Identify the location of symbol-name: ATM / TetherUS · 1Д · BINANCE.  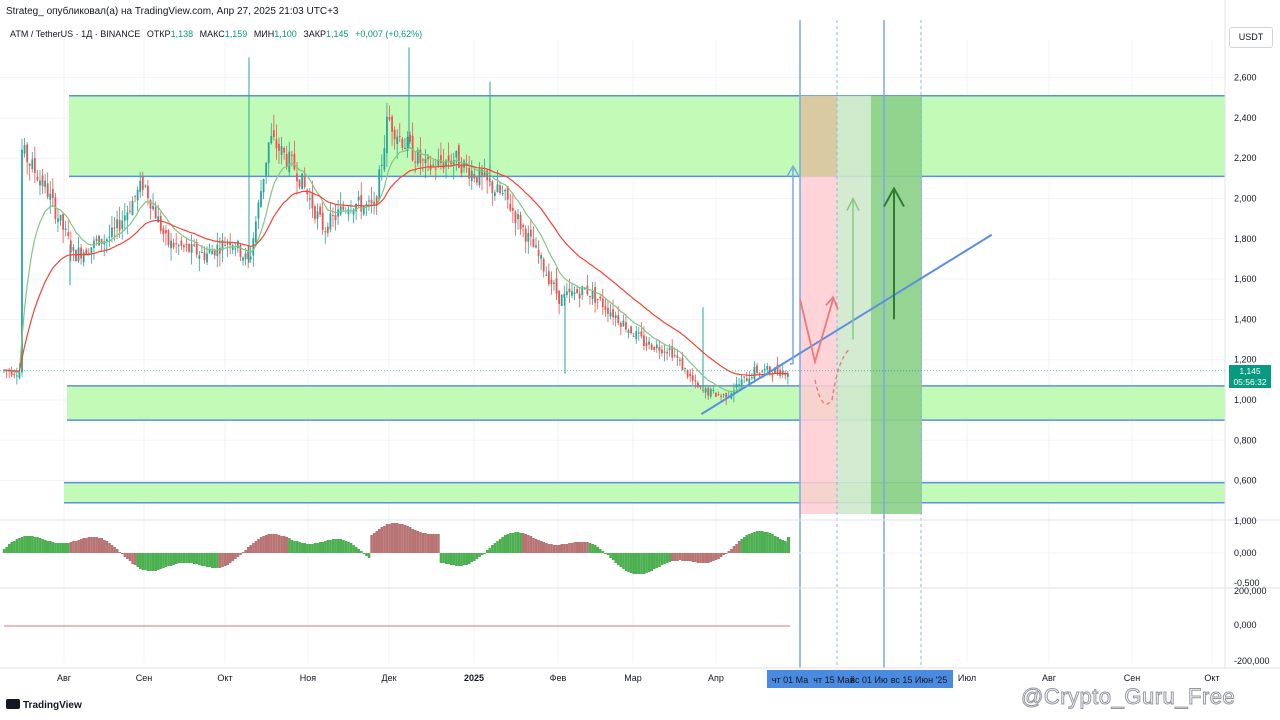
(75, 34).